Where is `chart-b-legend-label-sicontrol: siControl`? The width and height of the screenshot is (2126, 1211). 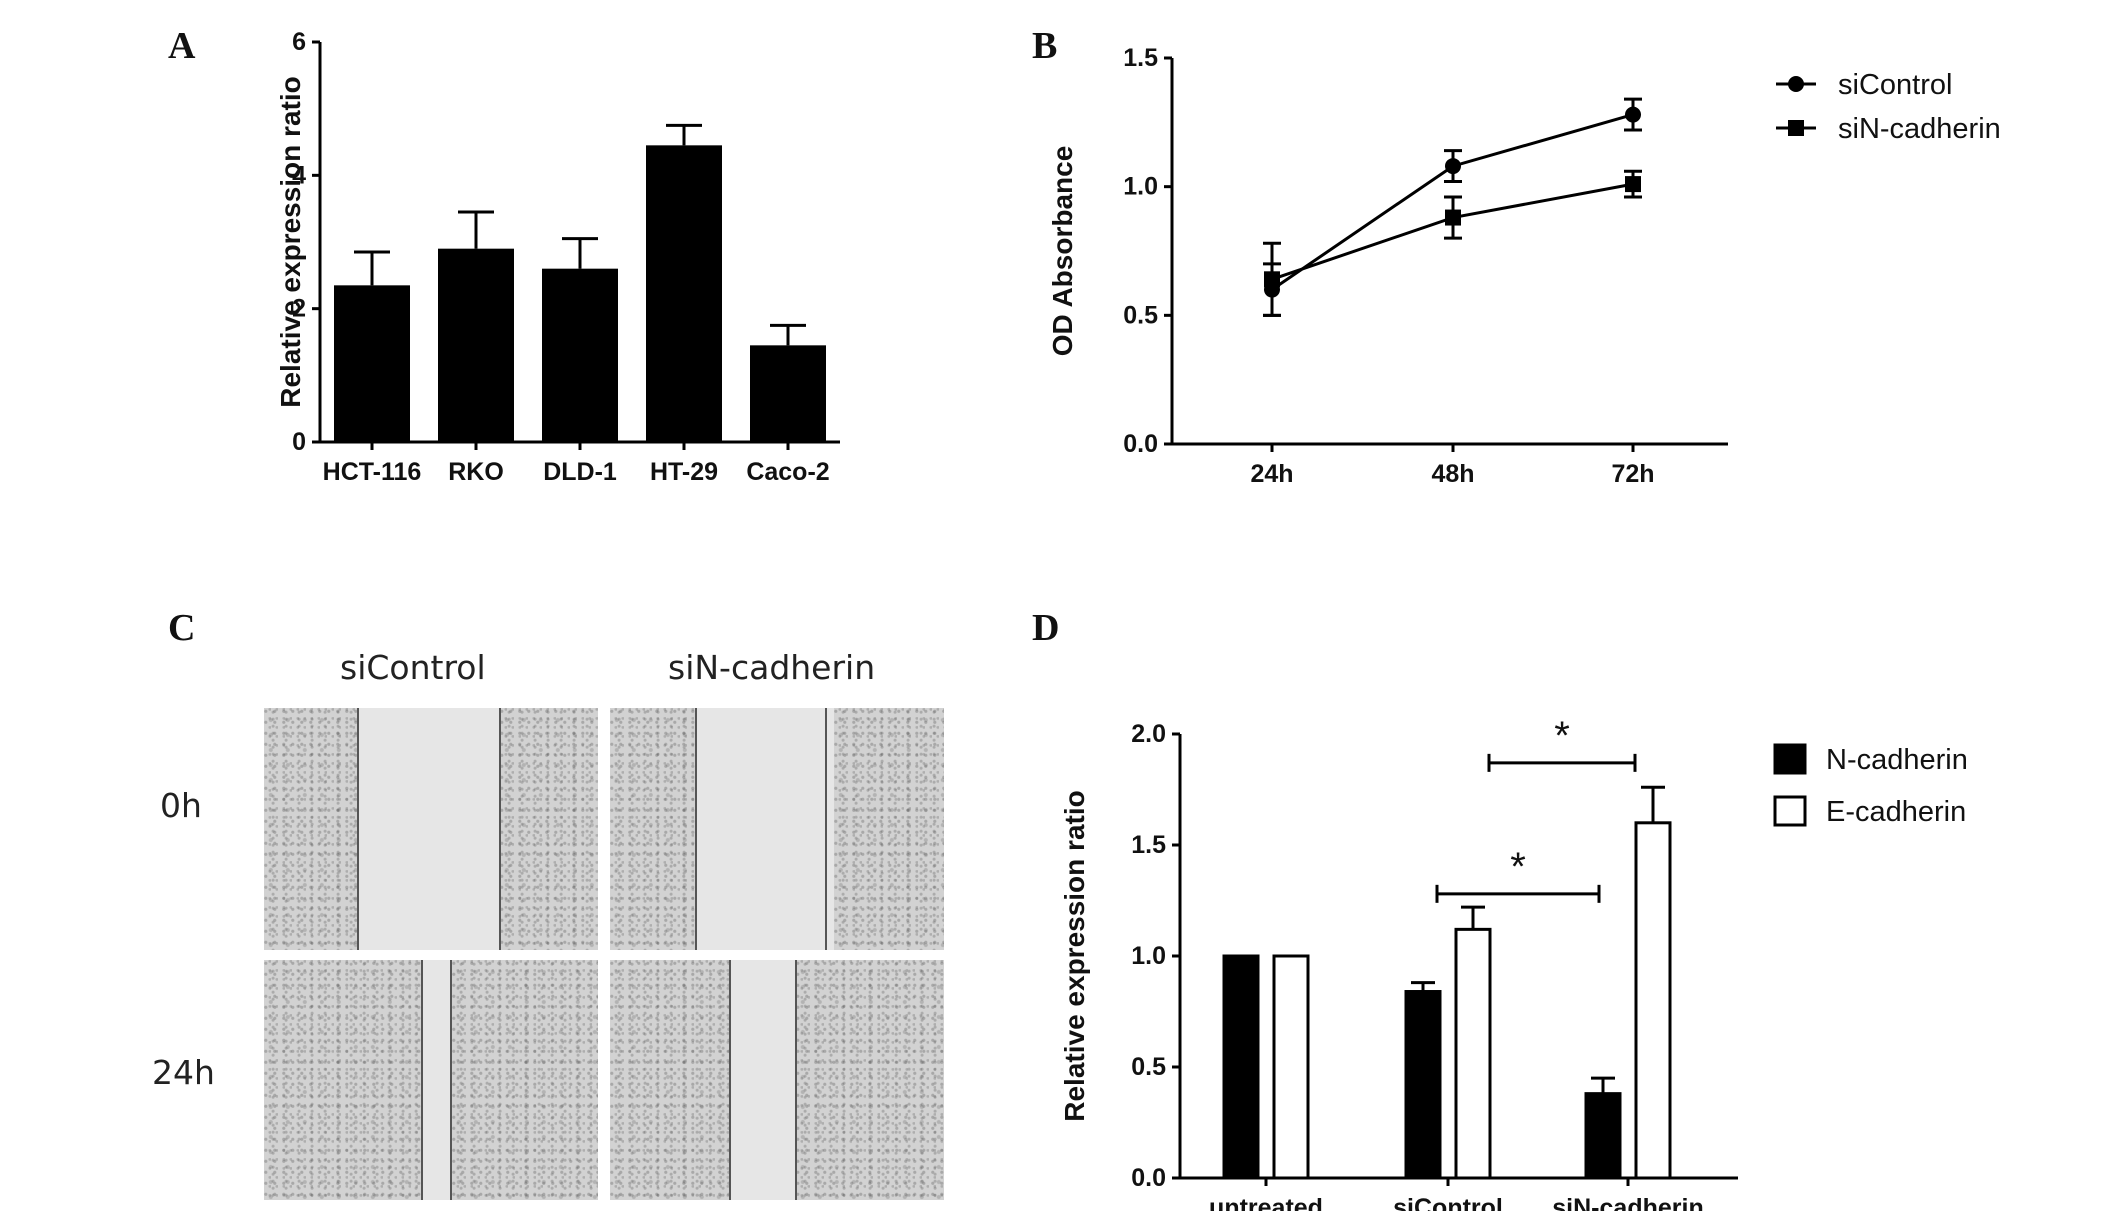
chart-b-legend-label-sicontrol: siControl is located at coordinates (1895, 85).